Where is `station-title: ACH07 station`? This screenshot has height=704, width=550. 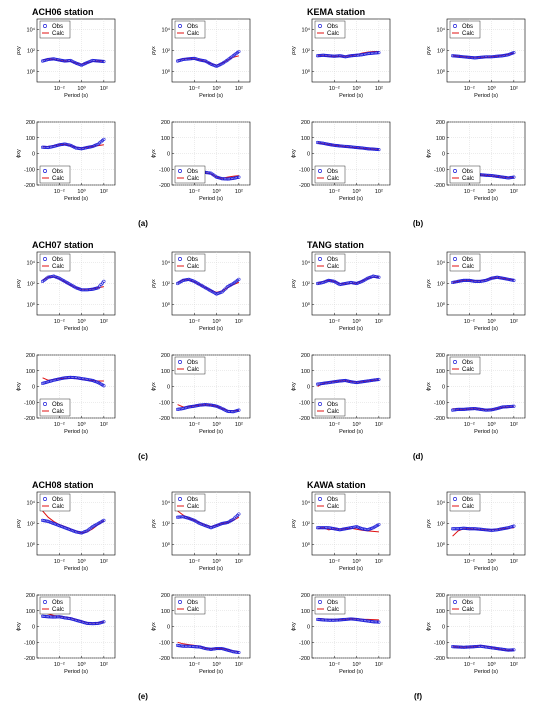
station-title: ACH07 station is located at coordinates (63, 245).